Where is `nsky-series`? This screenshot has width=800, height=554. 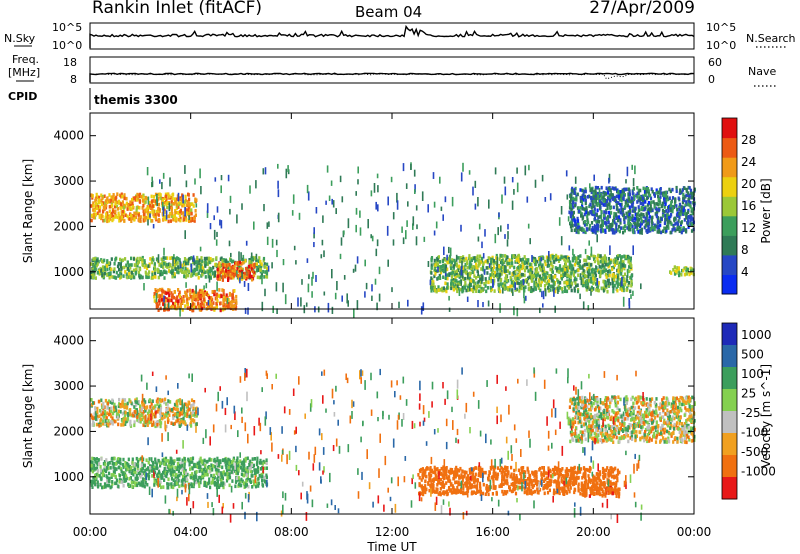 nsky-series is located at coordinates (392, 36).